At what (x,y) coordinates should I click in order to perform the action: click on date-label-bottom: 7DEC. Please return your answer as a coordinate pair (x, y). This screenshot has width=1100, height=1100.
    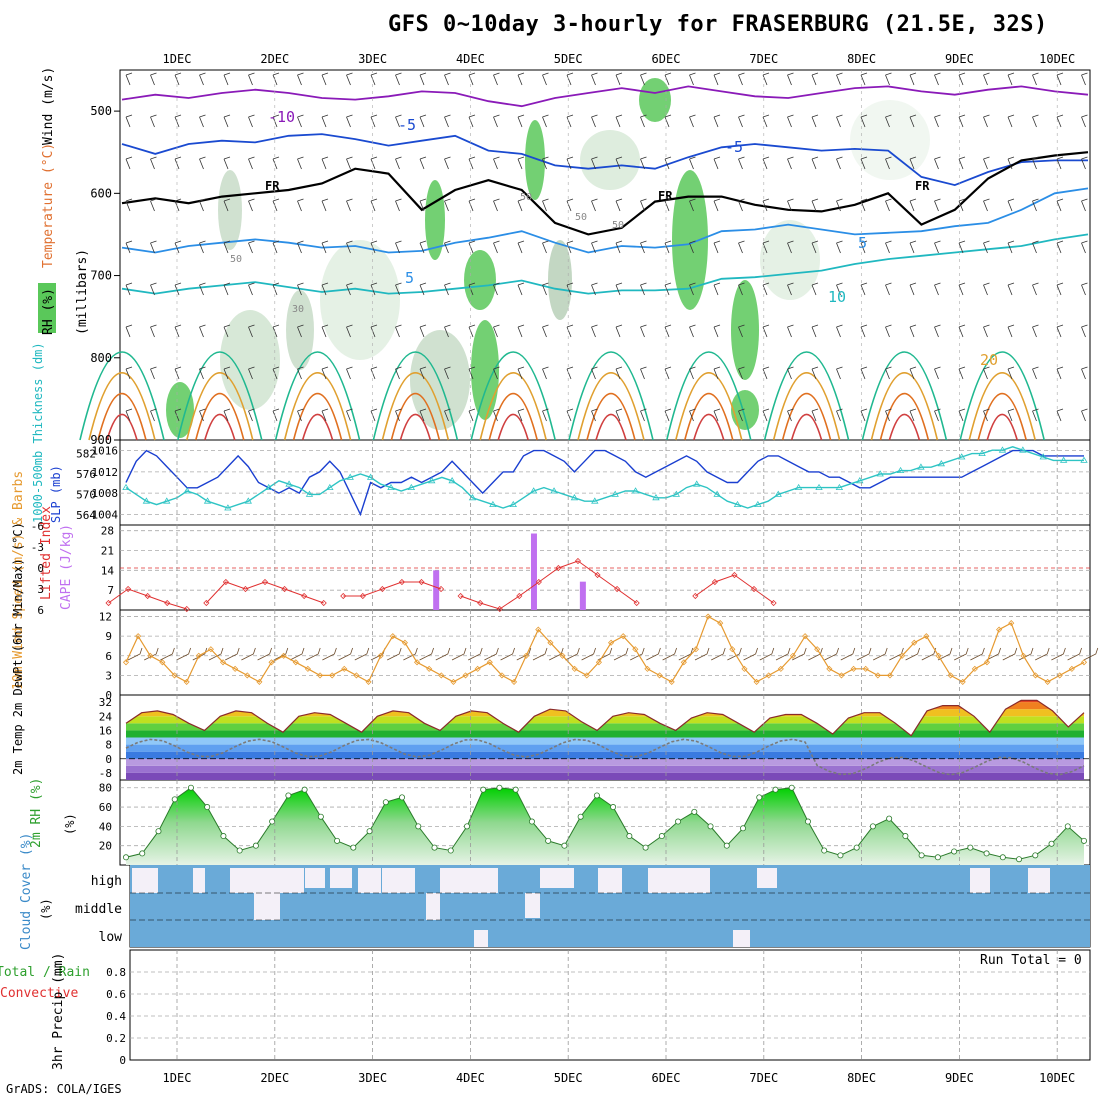
    Looking at the image, I should click on (763, 1078).